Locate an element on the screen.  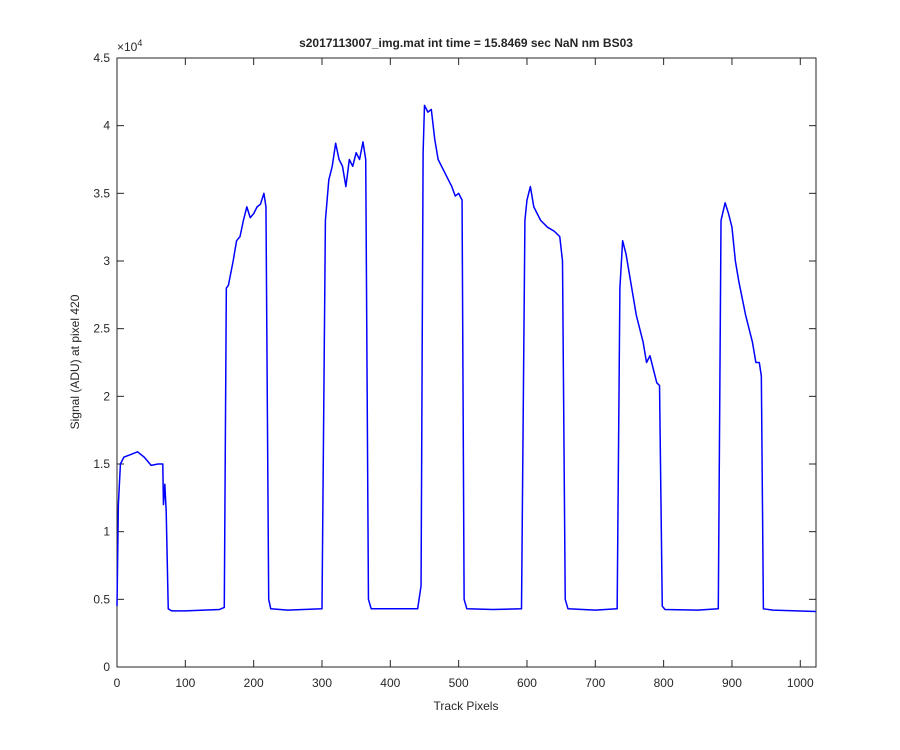
y-tick-label: 4 is located at coordinates (106, 126).